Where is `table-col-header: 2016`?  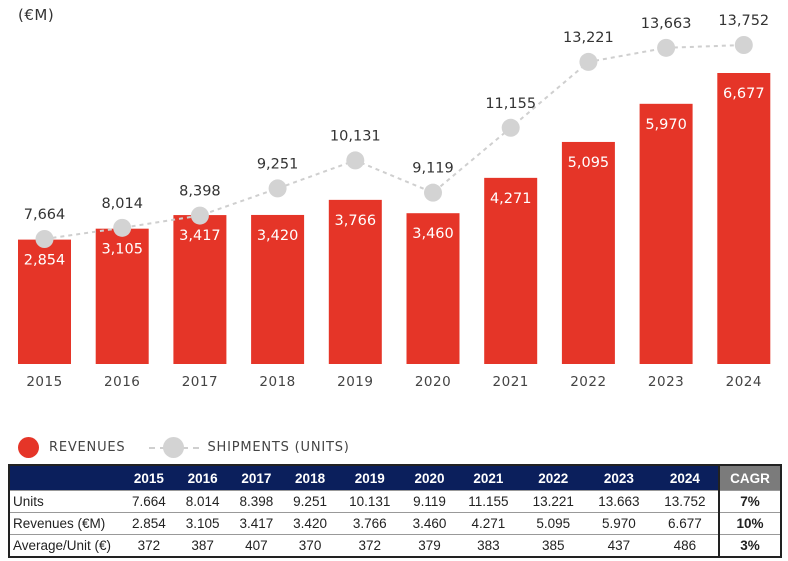
table-col-header: 2016 is located at coordinates (202, 478).